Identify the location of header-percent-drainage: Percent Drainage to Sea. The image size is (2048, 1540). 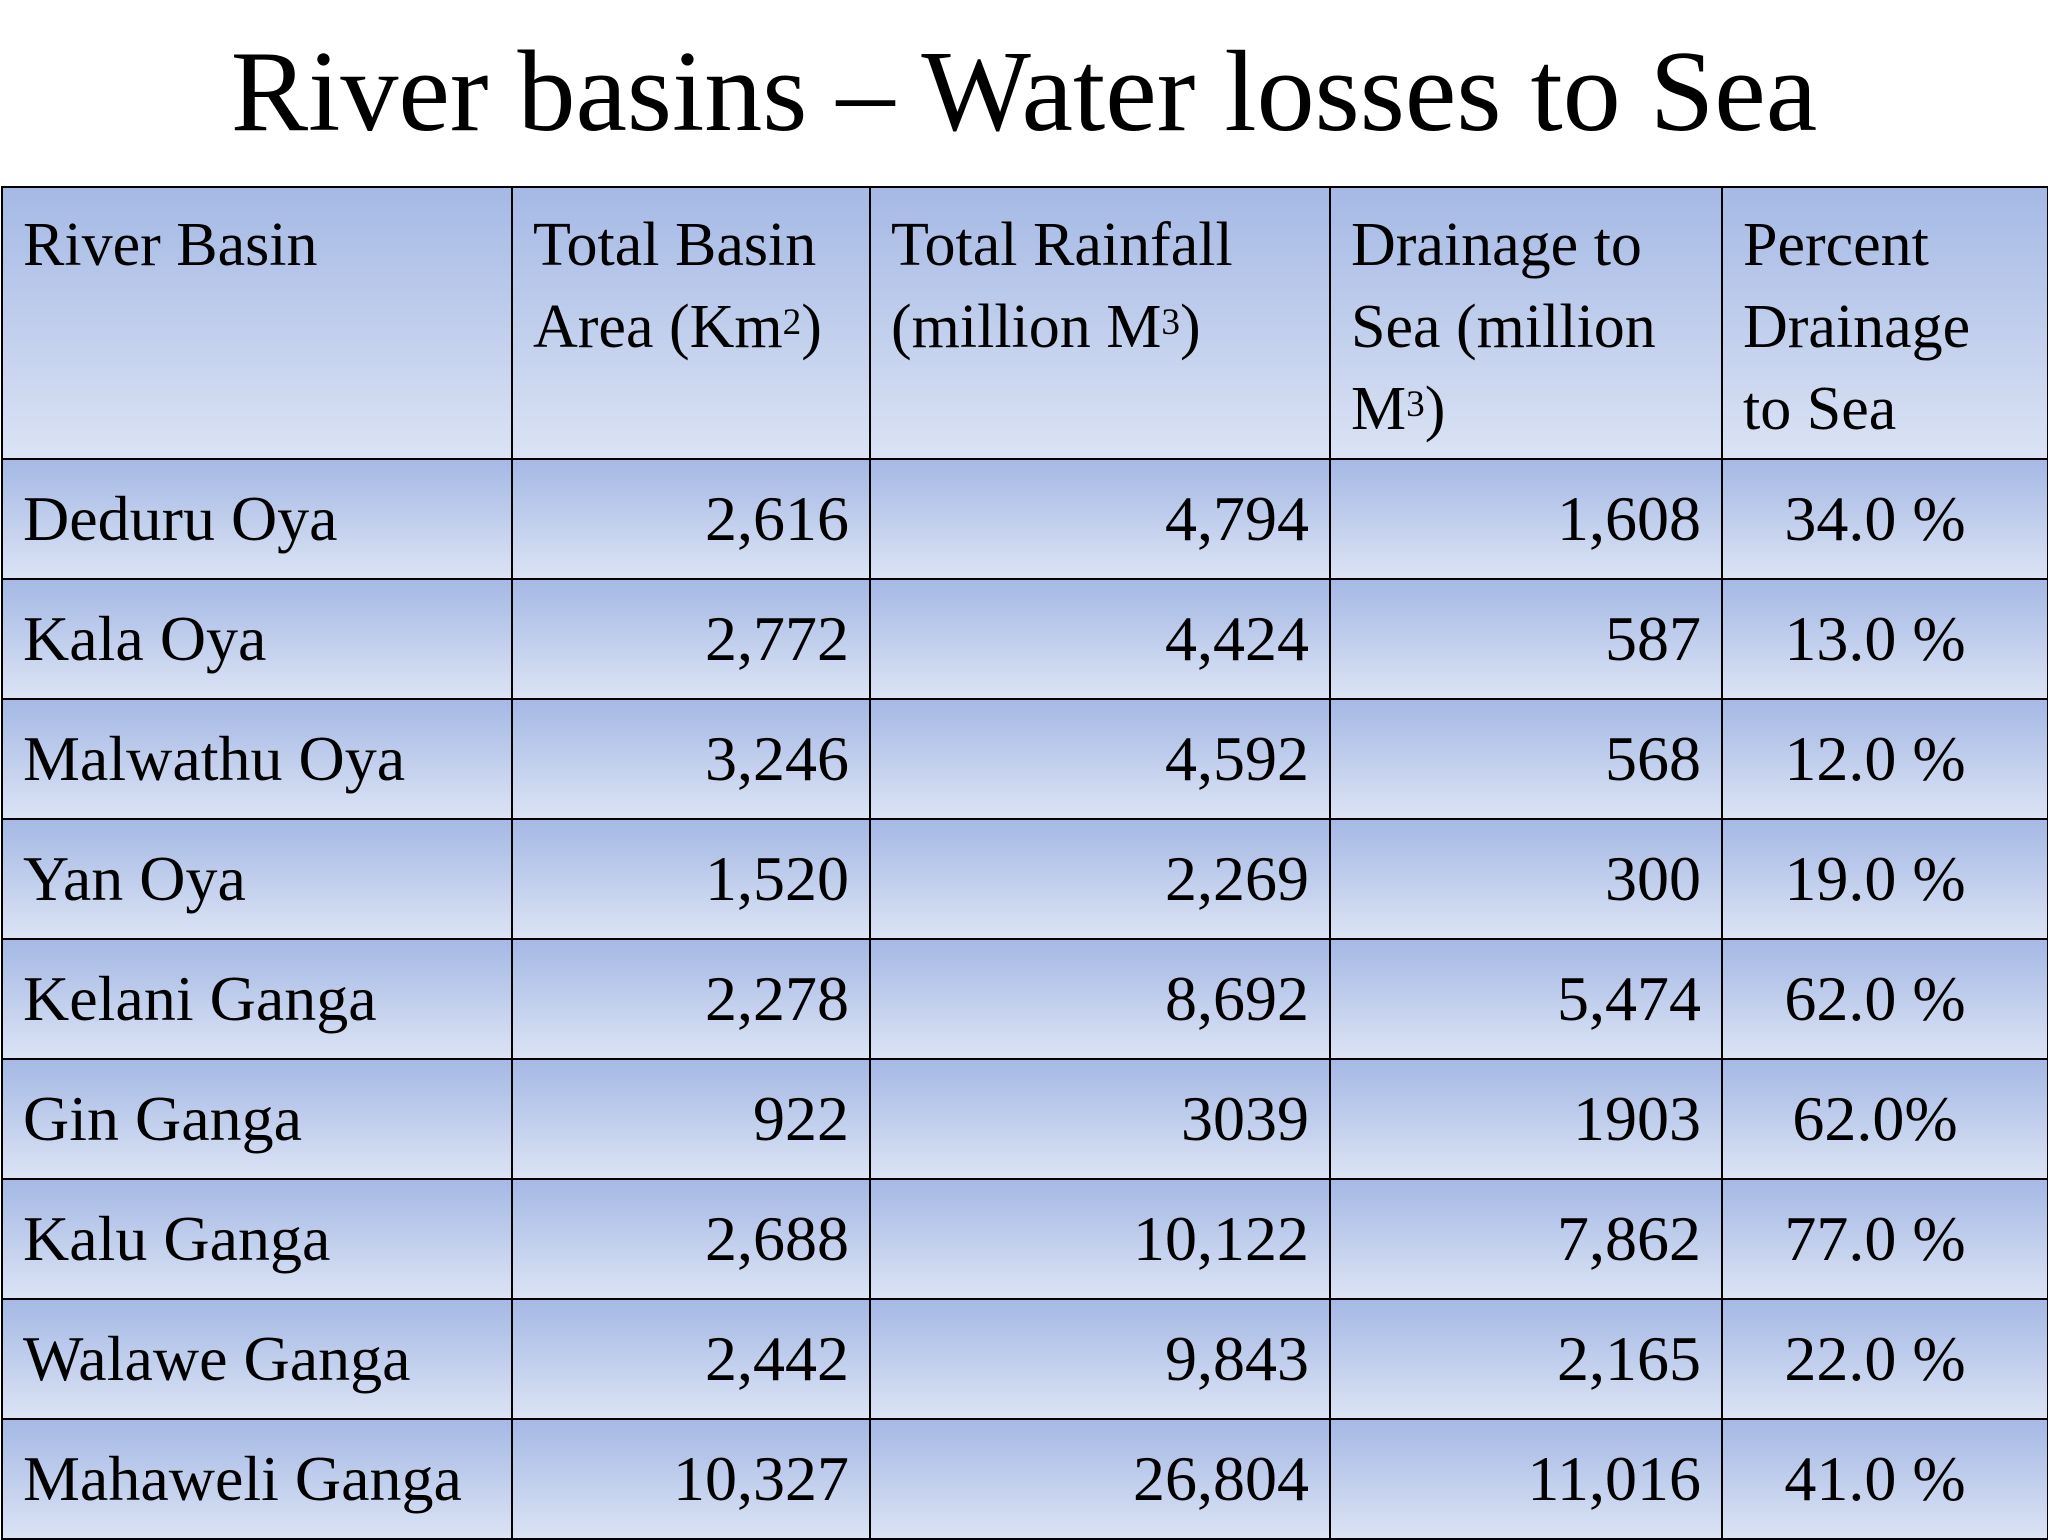
(1884, 323).